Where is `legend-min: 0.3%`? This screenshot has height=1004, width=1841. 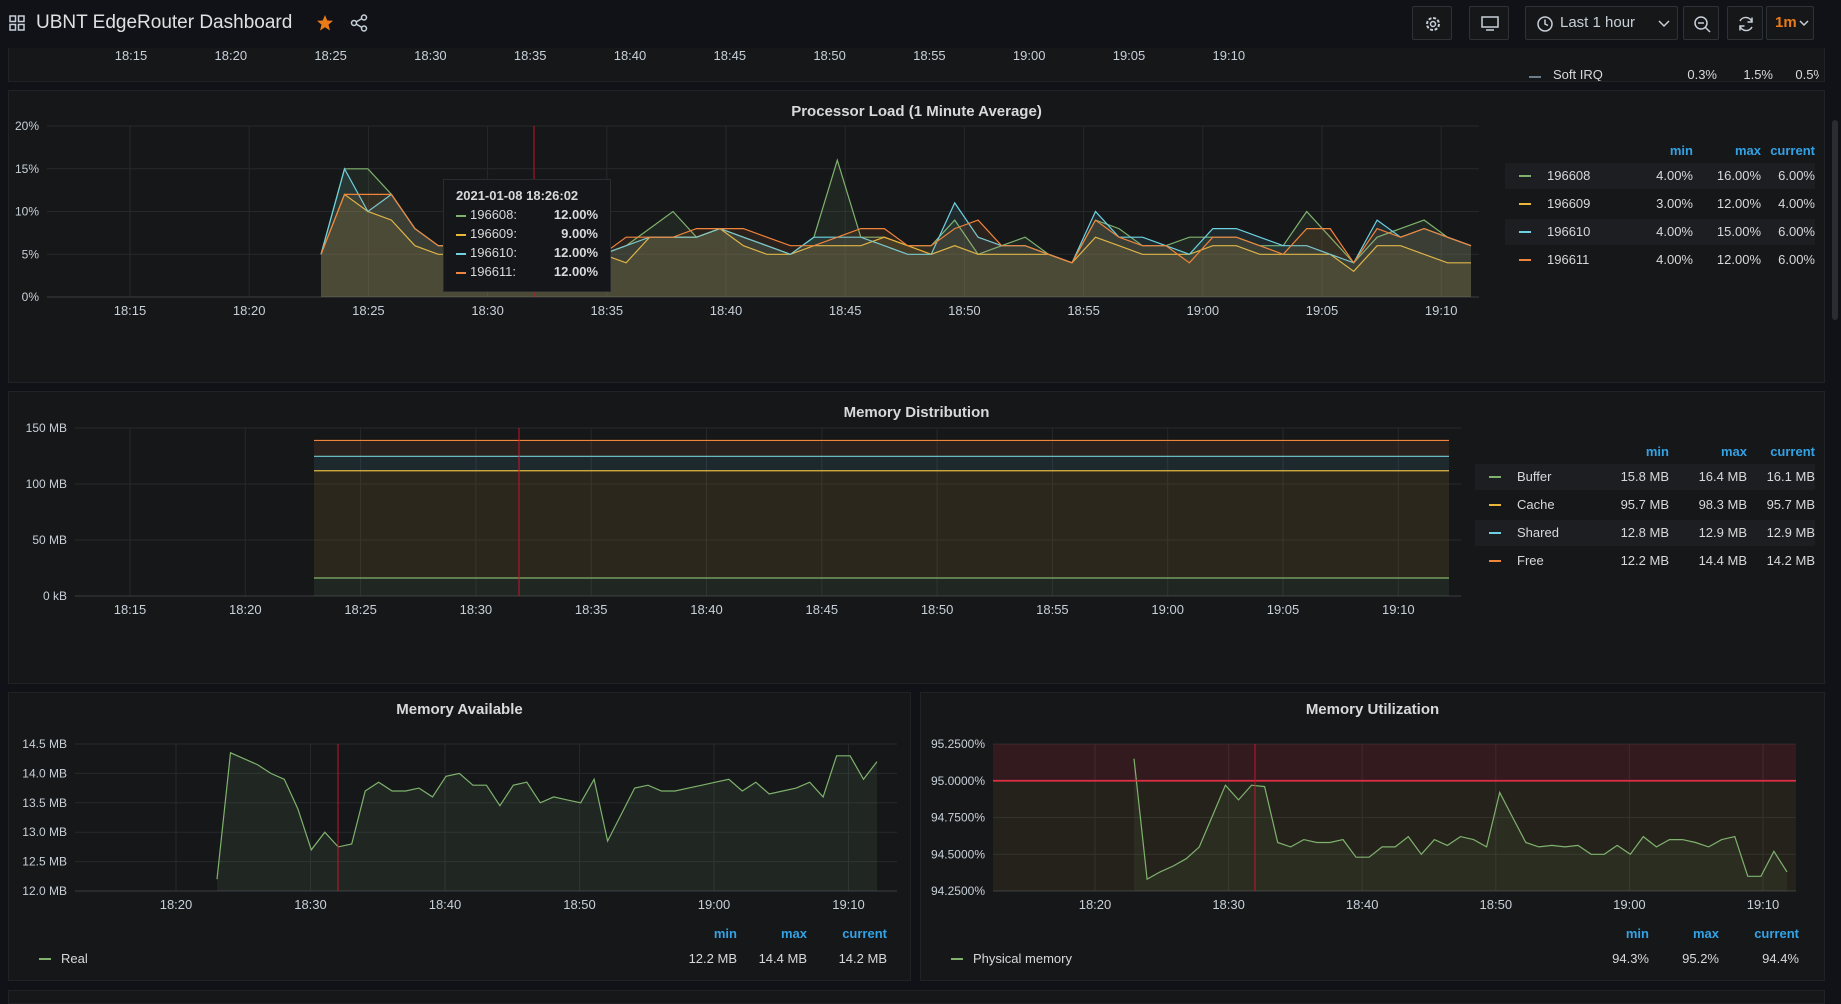
legend-min: 0.3% is located at coordinates (1702, 74).